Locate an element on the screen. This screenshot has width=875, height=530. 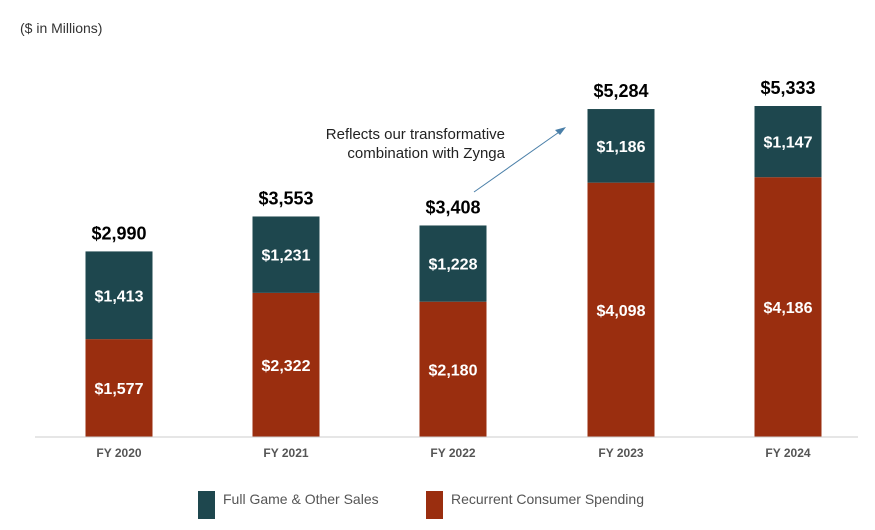
legend-swatch-full-game-other-sales is located at coordinates (206, 505).